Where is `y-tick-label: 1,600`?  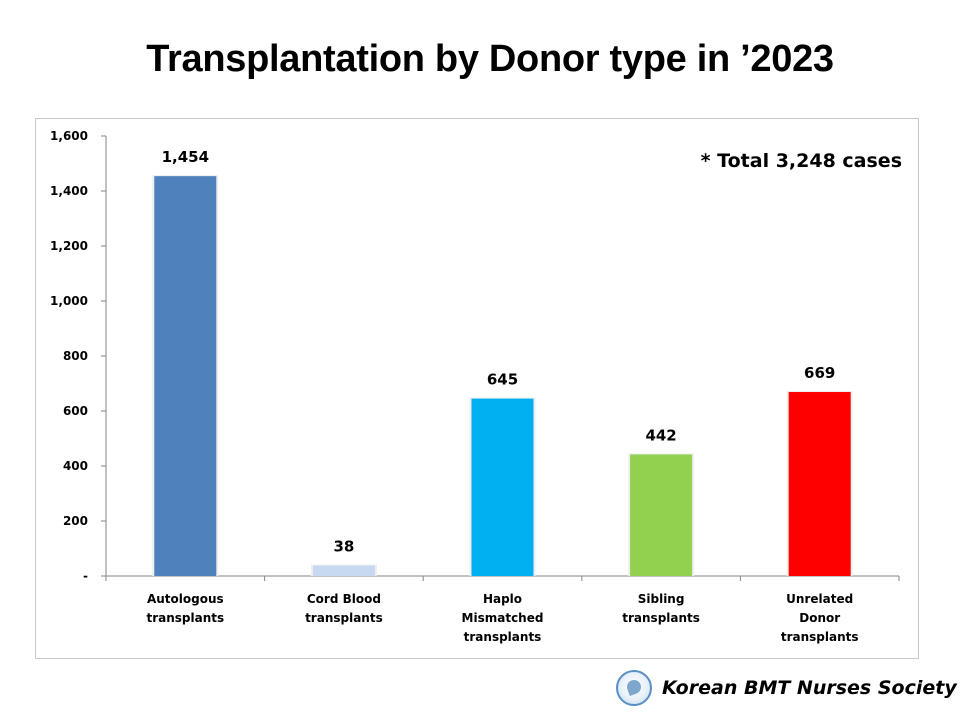
y-tick-label: 1,600 is located at coordinates (69, 136).